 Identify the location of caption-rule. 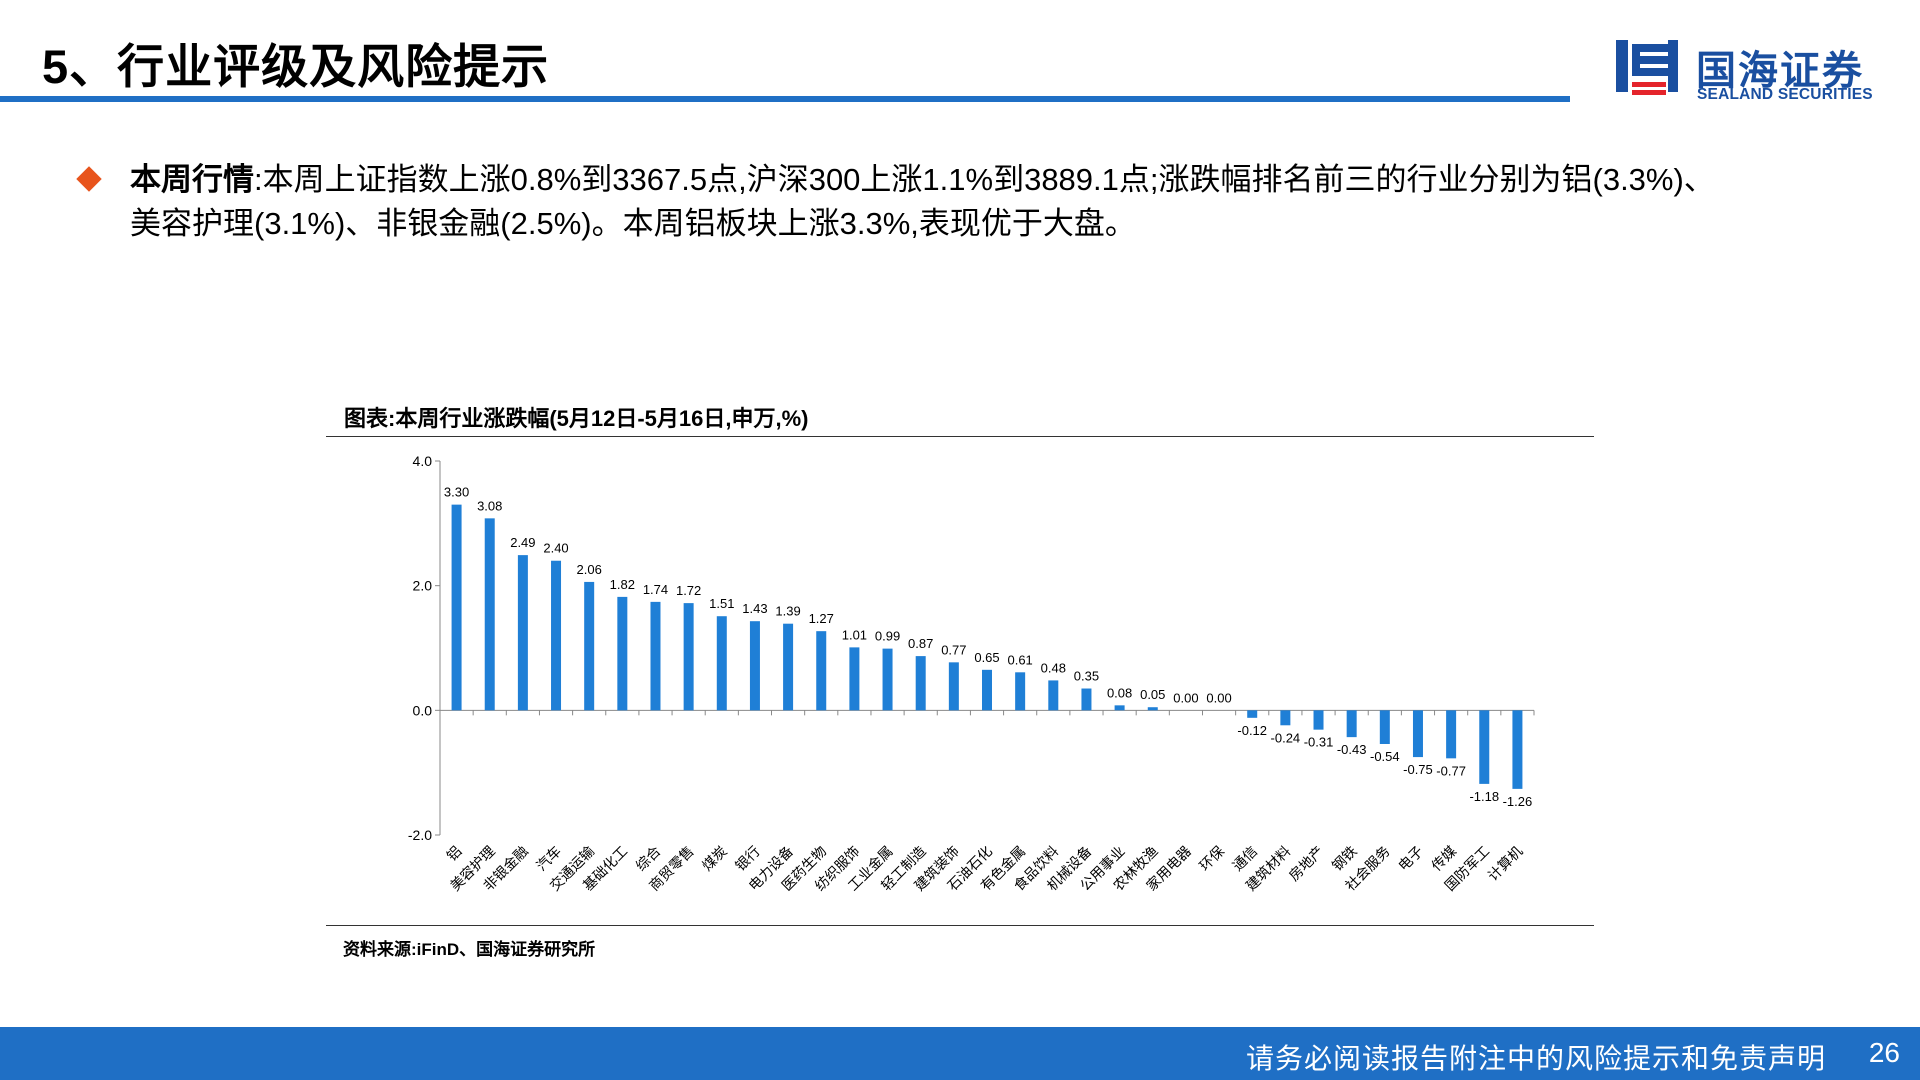
(960, 436).